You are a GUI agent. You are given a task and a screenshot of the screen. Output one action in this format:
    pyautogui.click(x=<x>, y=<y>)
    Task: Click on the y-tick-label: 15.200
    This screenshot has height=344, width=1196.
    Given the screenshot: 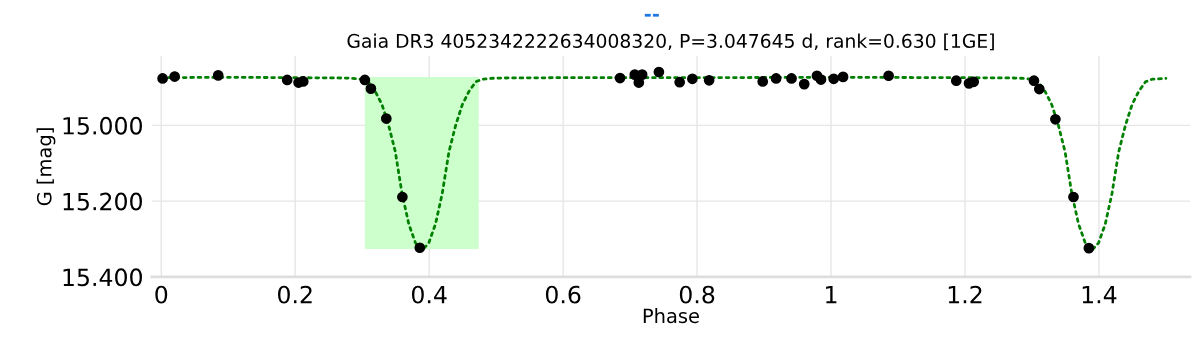 What is the action you would take?
    pyautogui.click(x=102, y=201)
    